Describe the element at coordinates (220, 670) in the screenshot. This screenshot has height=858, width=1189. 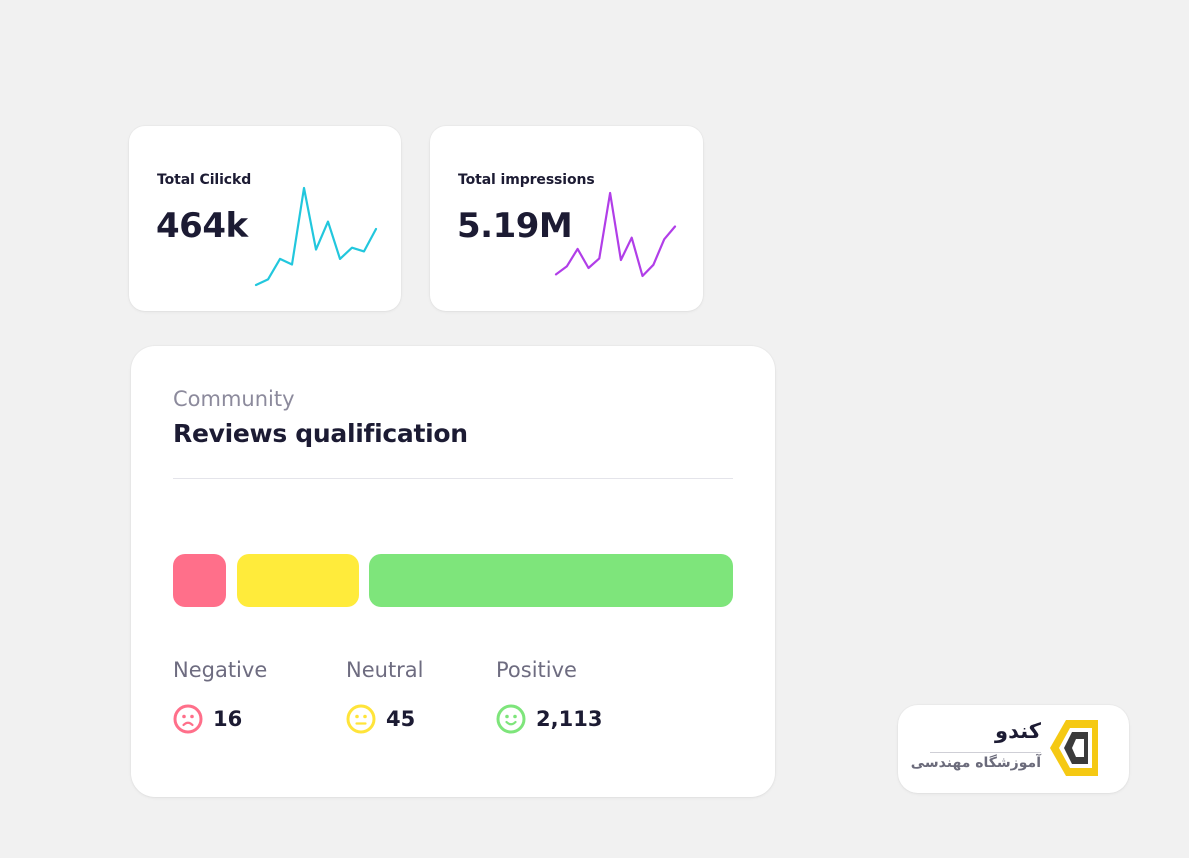
I see `negative-label: Negative` at that location.